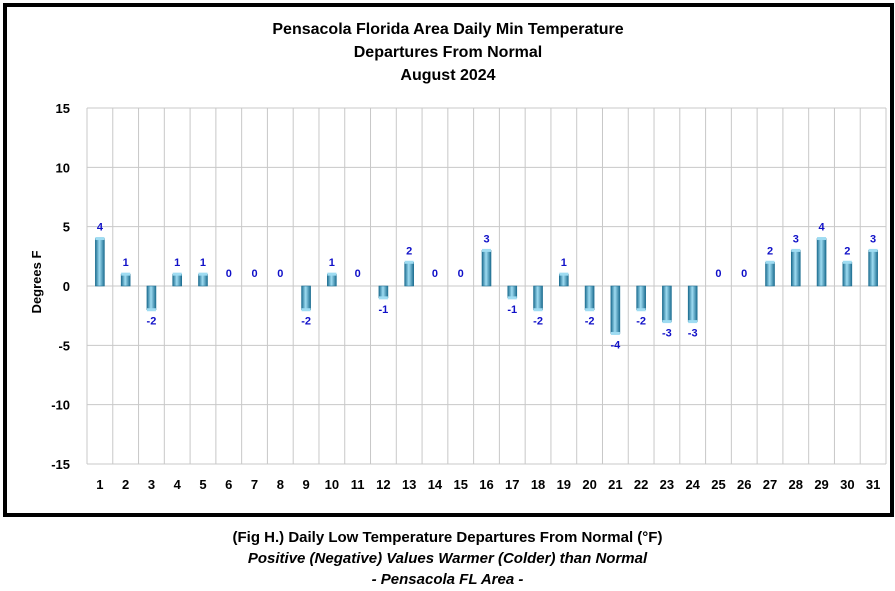  I want to click on x-tick-label: 7, so click(254, 484).